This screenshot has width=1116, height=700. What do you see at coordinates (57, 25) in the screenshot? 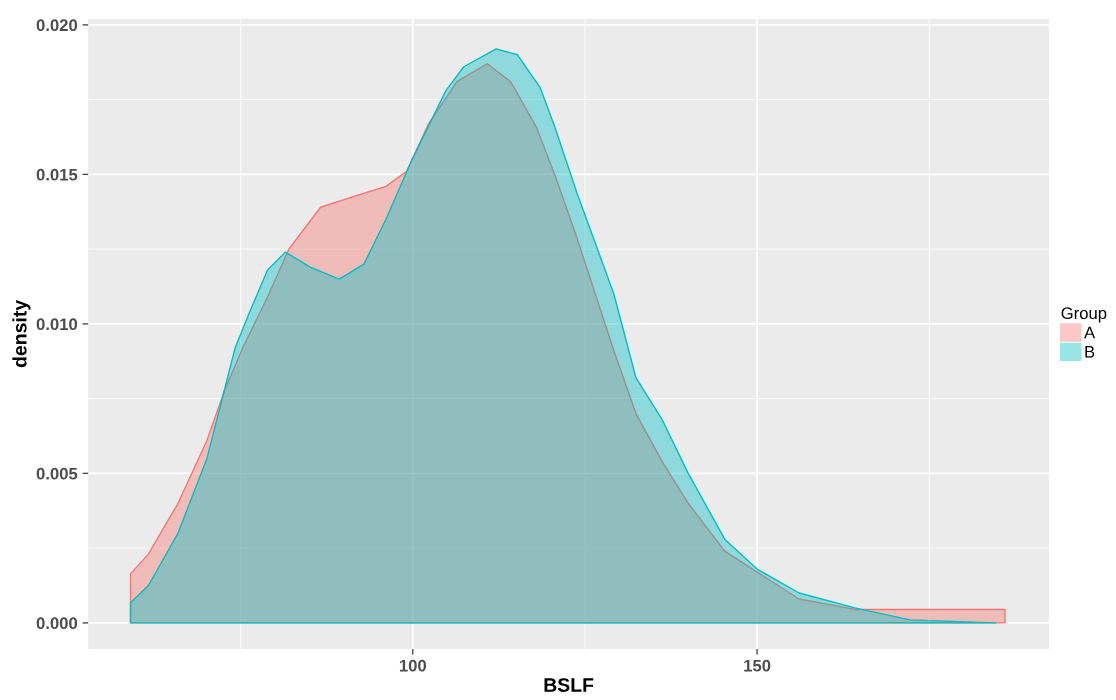
I see `y-tick-label: 0.020` at bounding box center [57, 25].